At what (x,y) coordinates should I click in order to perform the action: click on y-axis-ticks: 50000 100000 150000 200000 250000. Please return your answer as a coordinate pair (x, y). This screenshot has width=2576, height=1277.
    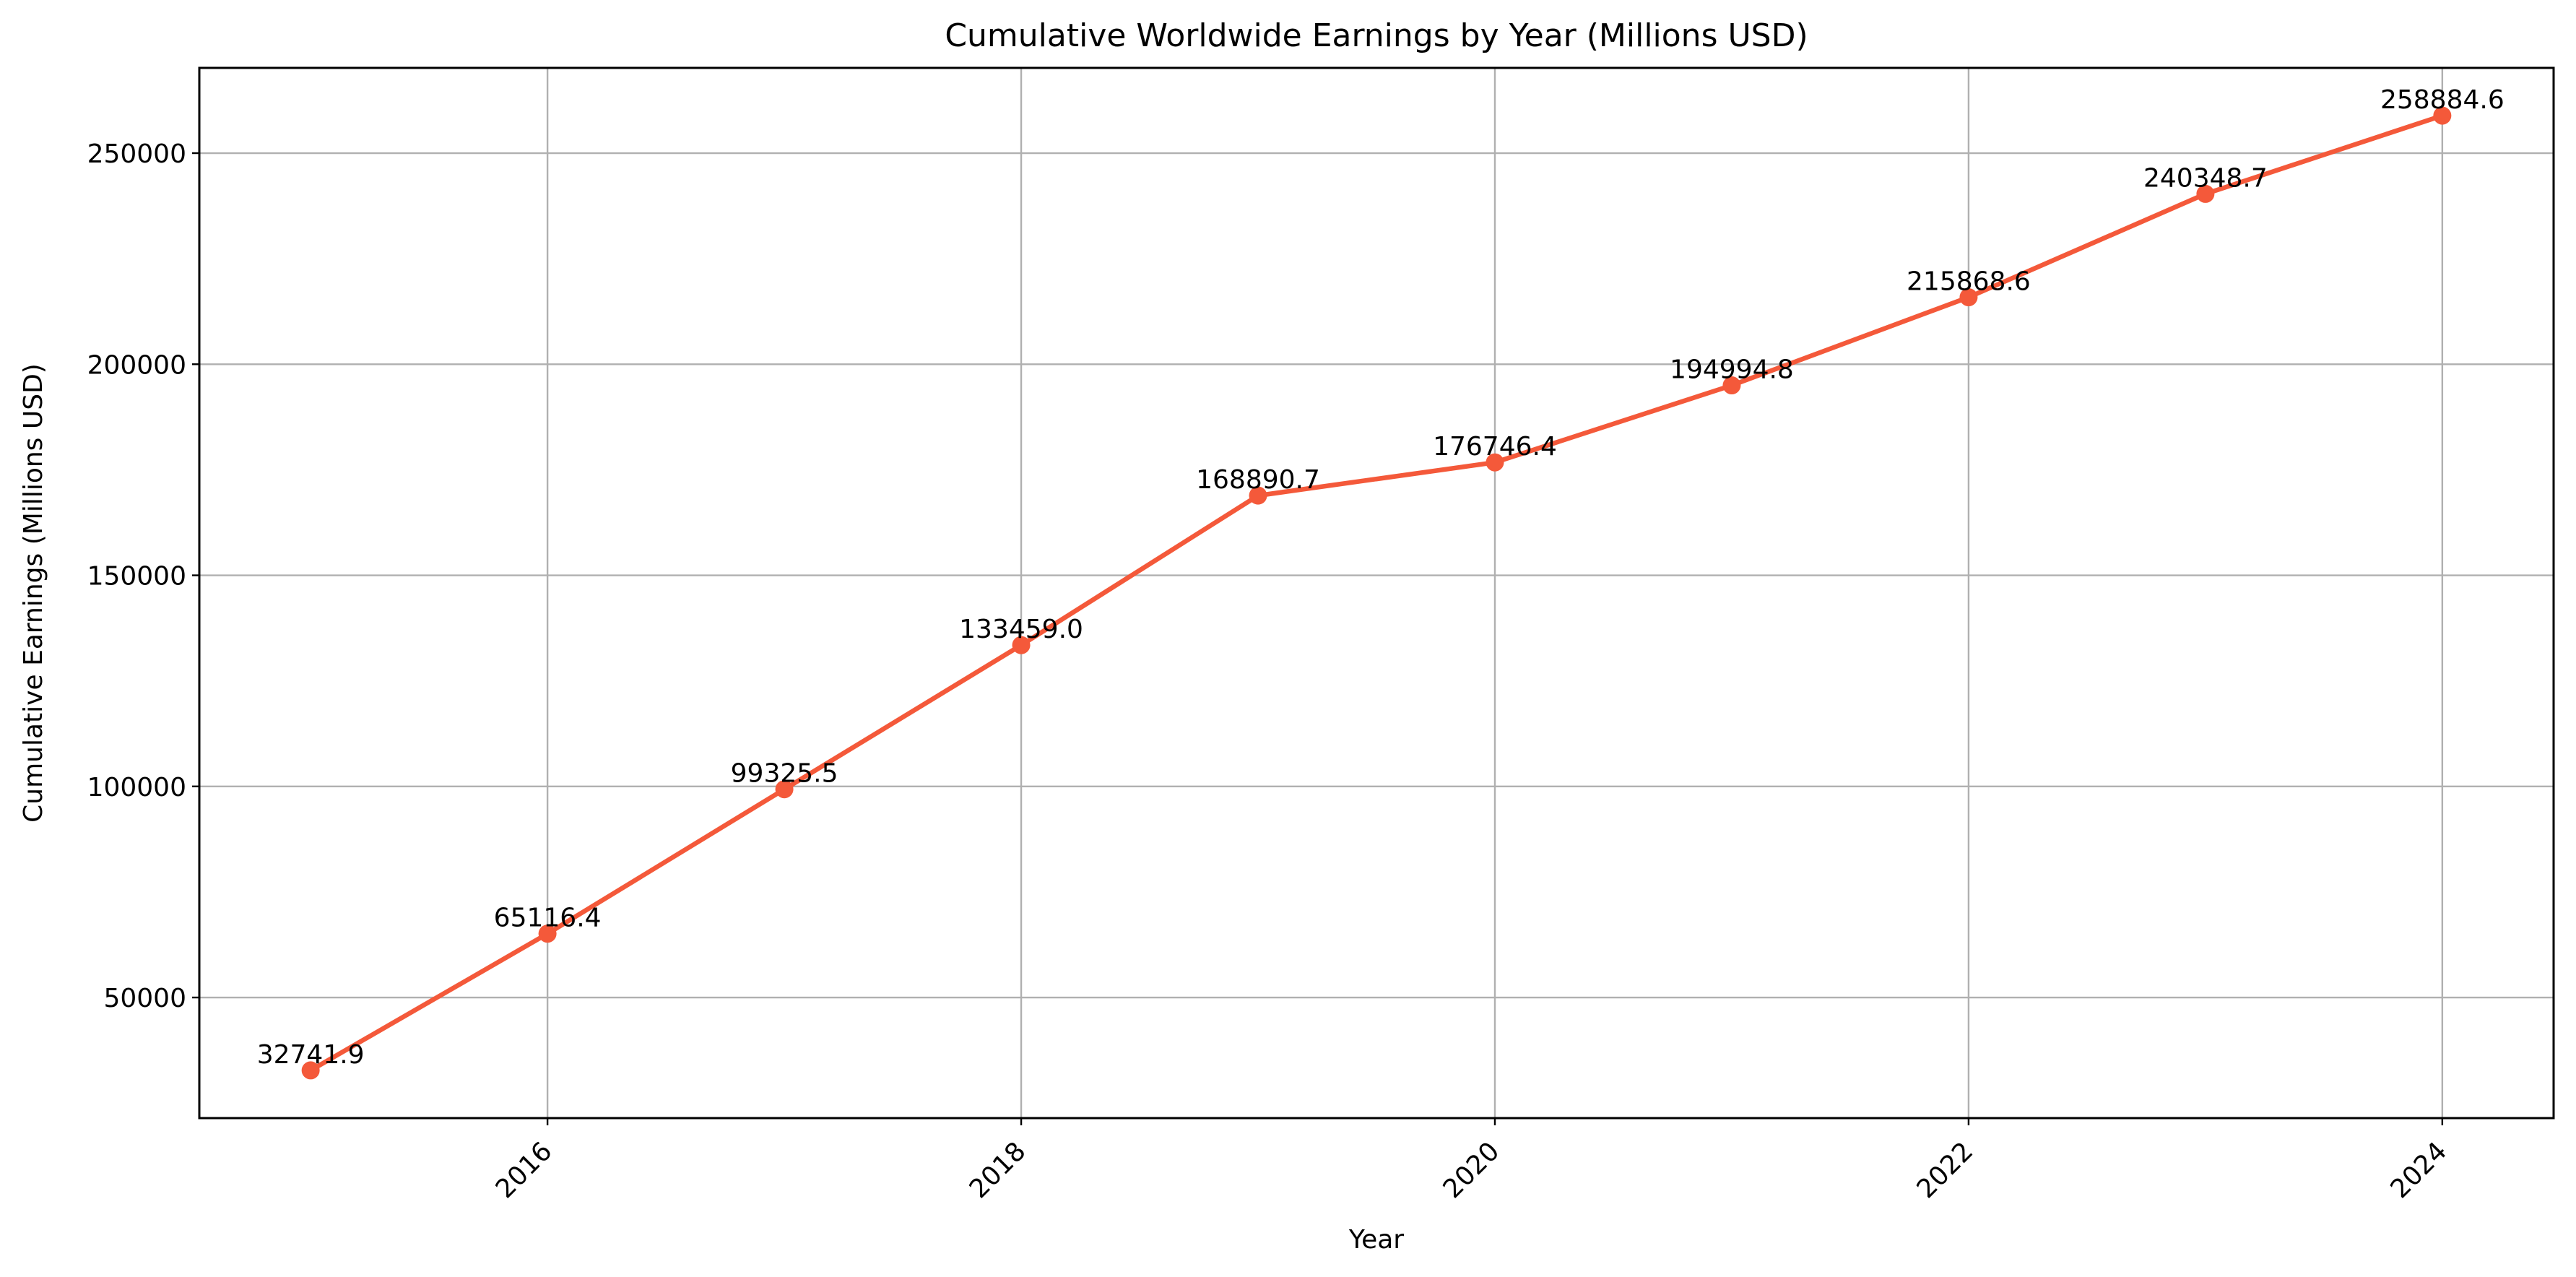
    Looking at the image, I should click on (143, 576).